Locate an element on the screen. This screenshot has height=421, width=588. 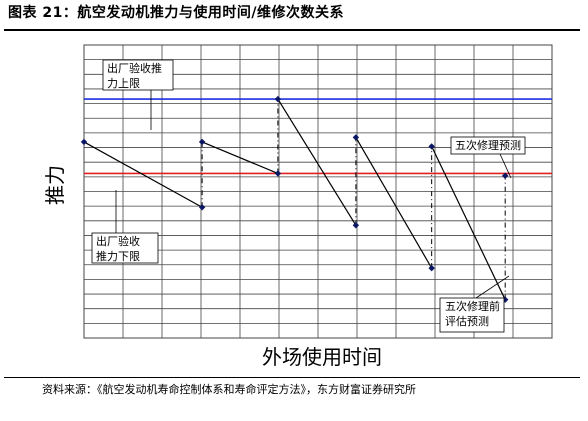
fifth-repair-predict-callout: 五次修理预测 is located at coordinates (488, 145).